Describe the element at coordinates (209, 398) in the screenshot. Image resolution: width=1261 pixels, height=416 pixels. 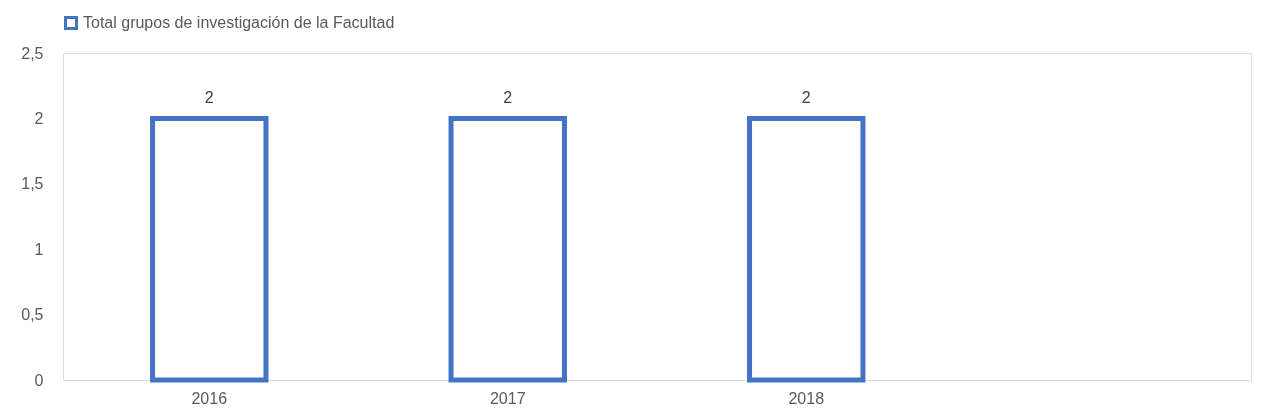
I see `x-tick-label: 2016` at that location.